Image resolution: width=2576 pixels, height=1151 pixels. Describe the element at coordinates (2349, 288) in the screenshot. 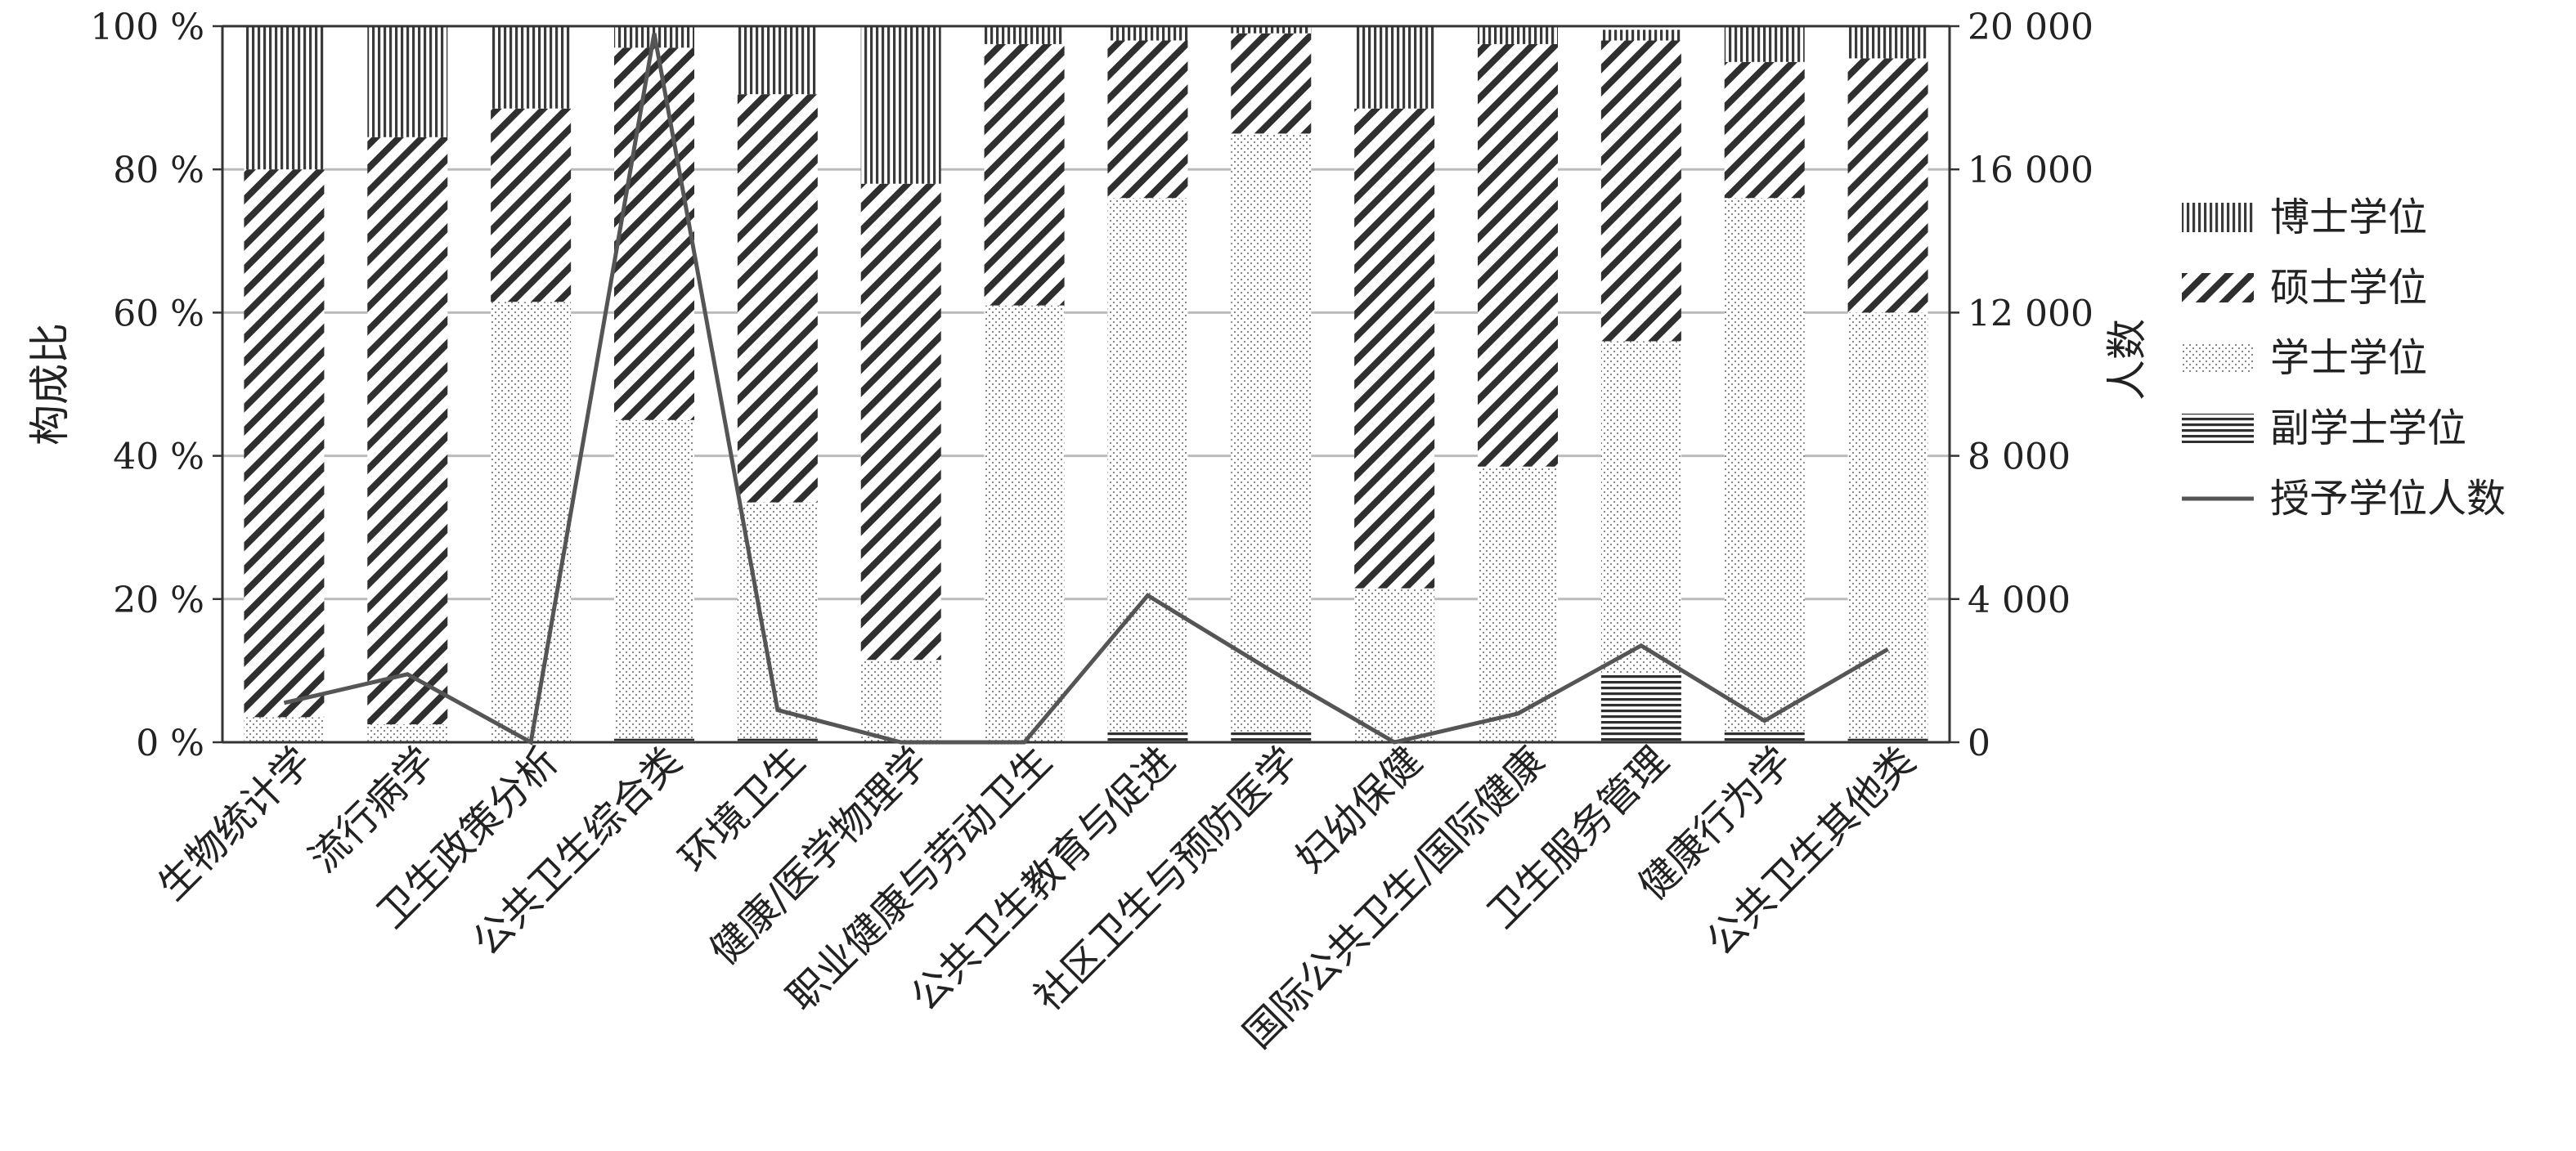

I see `legend-label: 硕士学位` at that location.